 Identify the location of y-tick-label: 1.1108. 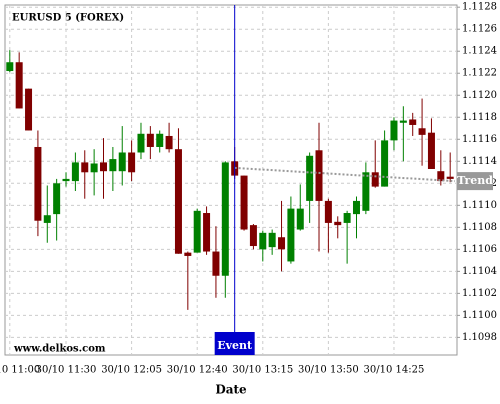
(479, 227).